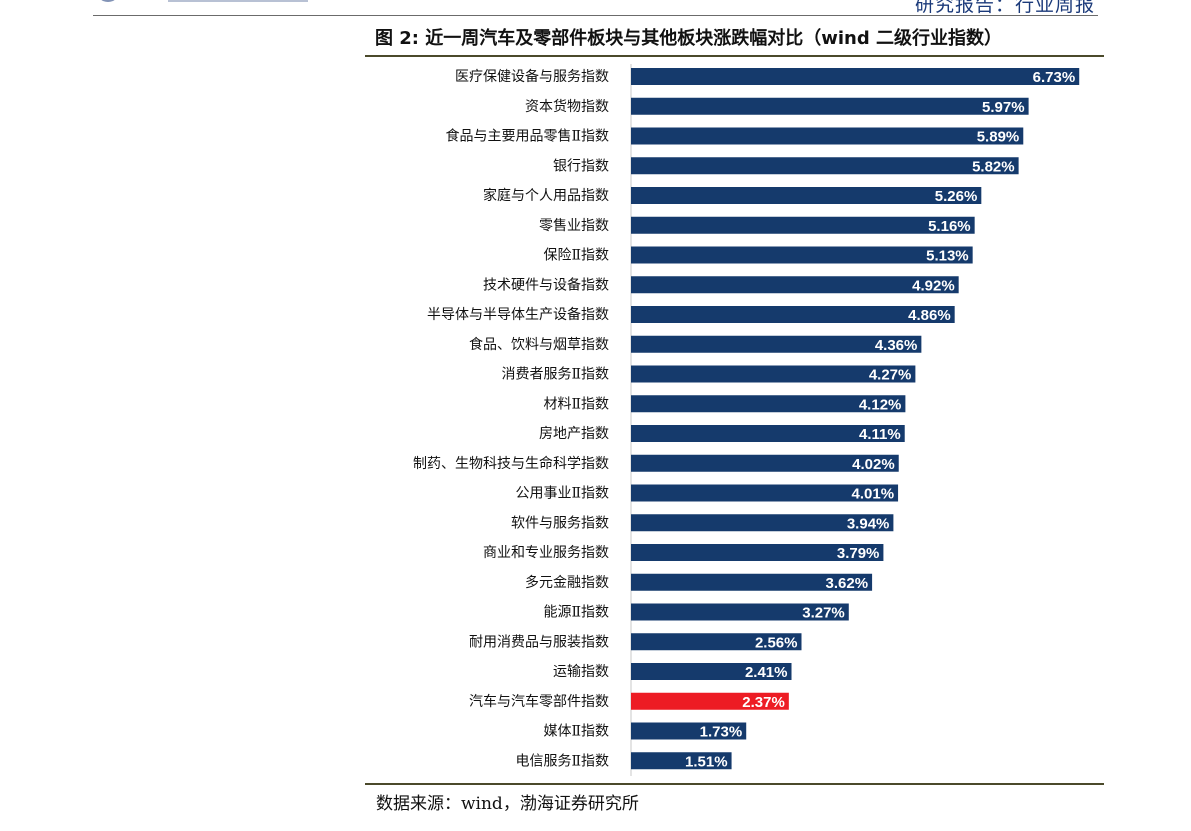 This screenshot has width=1191, height=831. I want to click on category-label: 医疗保健设备与服务指数, so click(532, 76).